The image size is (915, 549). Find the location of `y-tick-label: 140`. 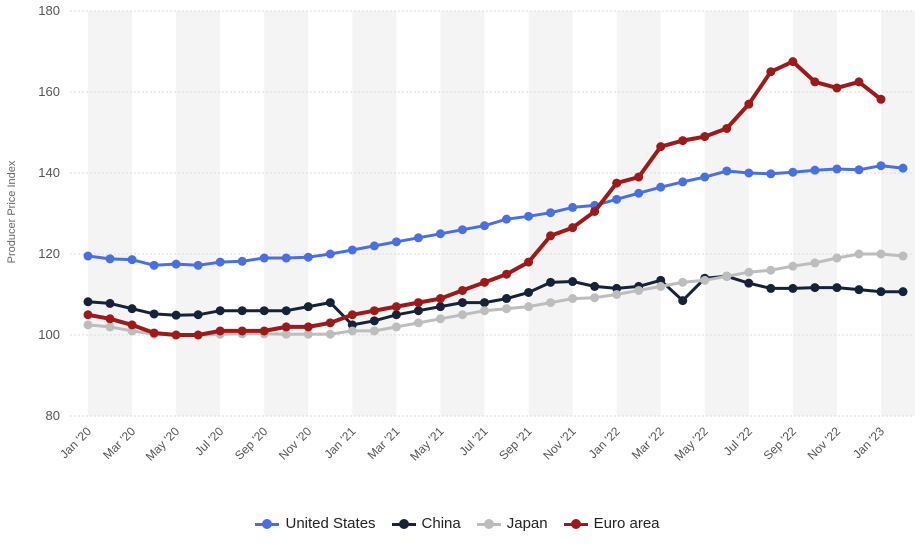

y-tick-label: 140 is located at coordinates (49, 172).